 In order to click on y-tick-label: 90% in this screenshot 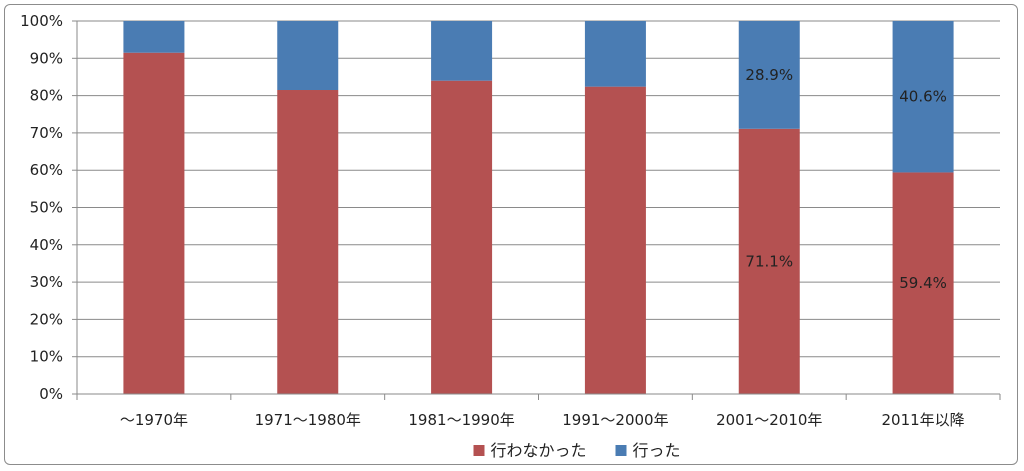, I will do `click(46, 58)`.